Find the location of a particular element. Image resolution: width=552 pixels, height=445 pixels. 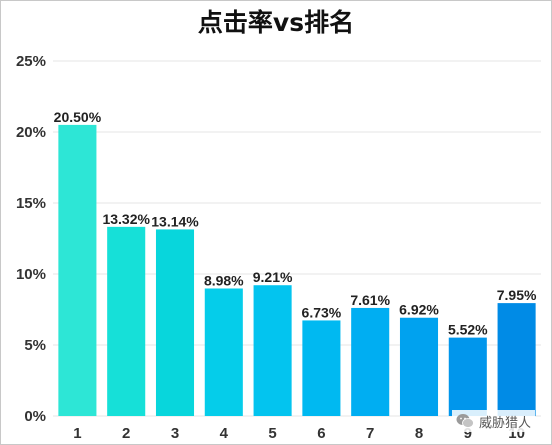

y-axis-ticks: 0% 5% 10% 15% 20% 25% is located at coordinates (31, 239).